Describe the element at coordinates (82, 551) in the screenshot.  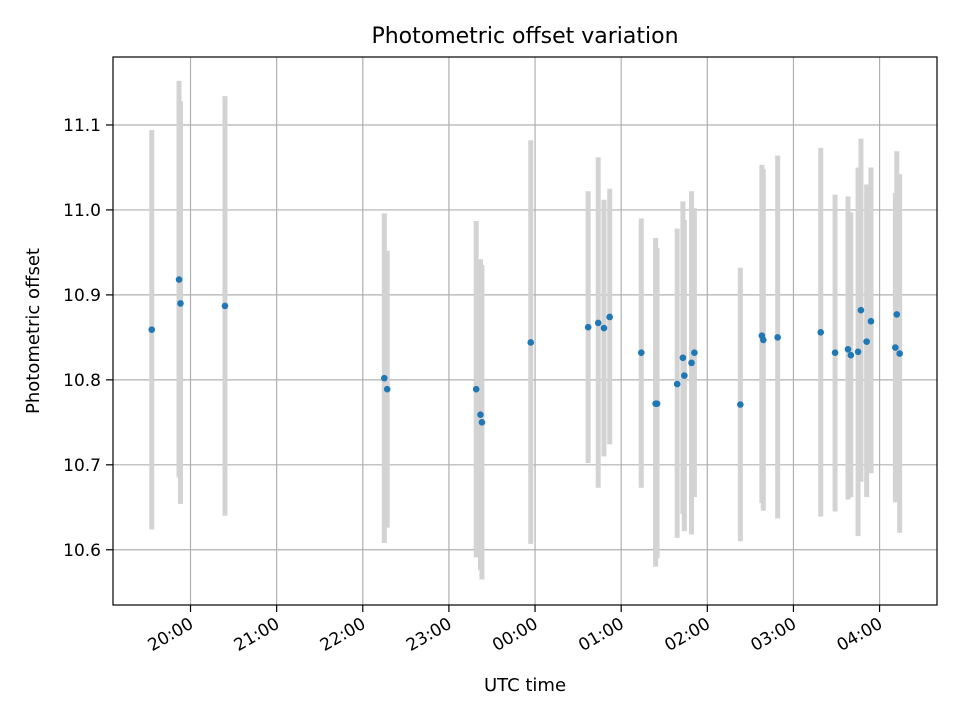
I see `y-tick-label: 10.6` at that location.